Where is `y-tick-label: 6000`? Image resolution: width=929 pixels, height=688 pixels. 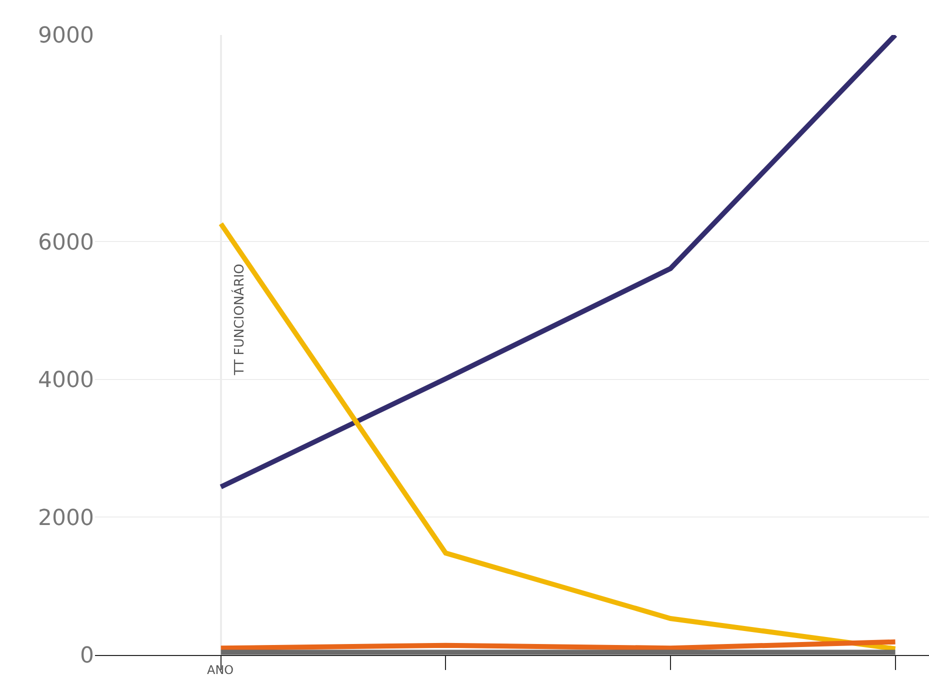
y-tick-label: 6000 is located at coordinates (66, 243).